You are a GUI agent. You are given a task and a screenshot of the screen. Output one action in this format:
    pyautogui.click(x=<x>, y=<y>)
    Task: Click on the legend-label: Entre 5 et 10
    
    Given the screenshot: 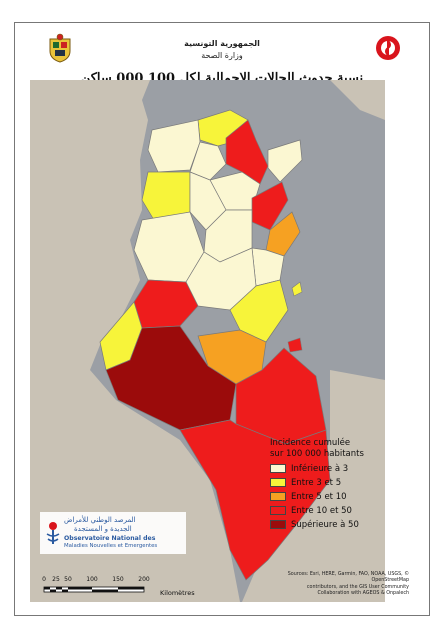 What is the action you would take?
    pyautogui.click(x=319, y=496)
    